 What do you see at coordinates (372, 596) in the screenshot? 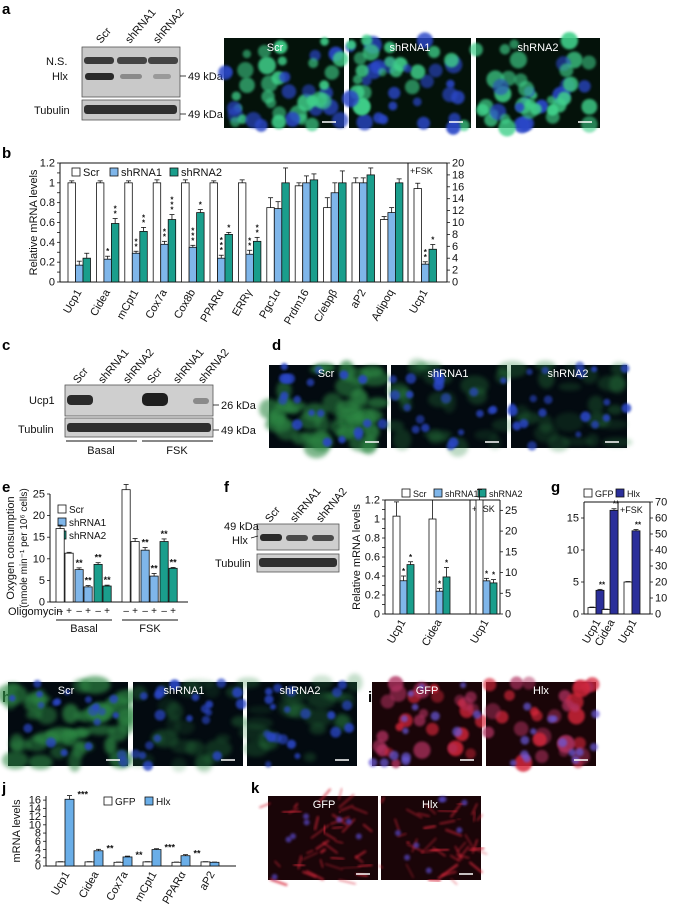
I see `y-tick-label: 0.2` at bounding box center [372, 596].